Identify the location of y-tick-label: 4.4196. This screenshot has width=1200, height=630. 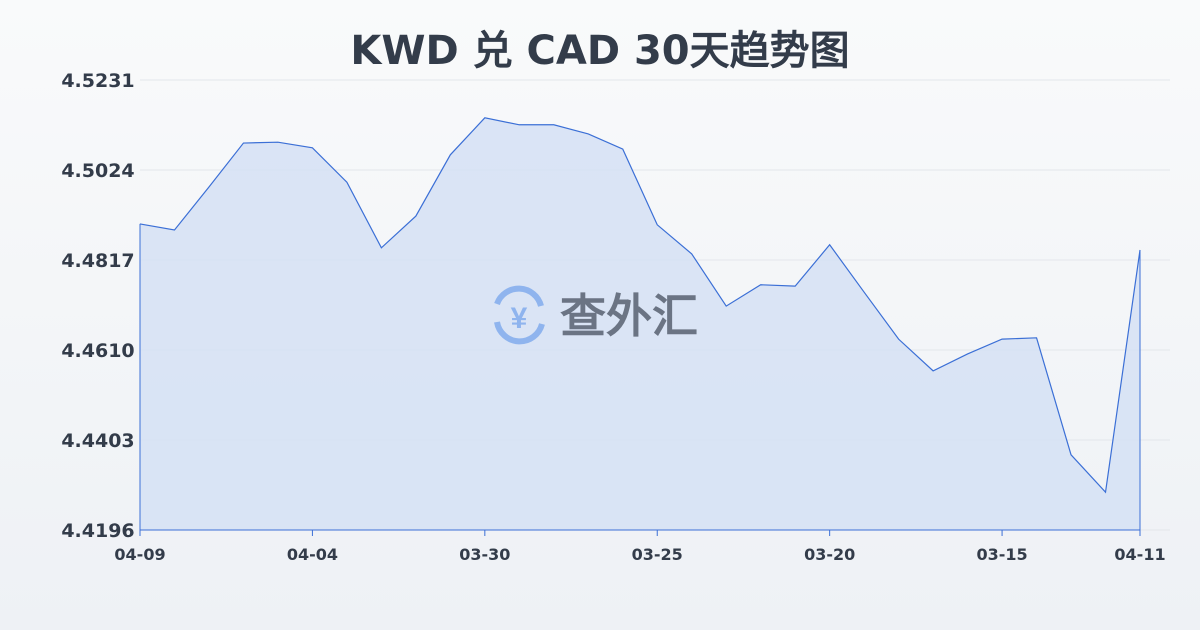
(97, 531).